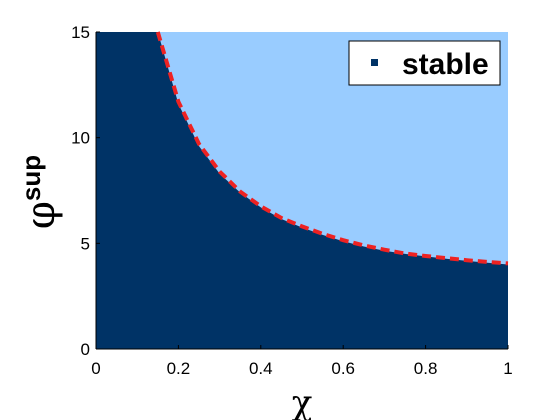 The height and width of the screenshot is (420, 560). I want to click on x-tick-label: 0.4, so click(261, 368).